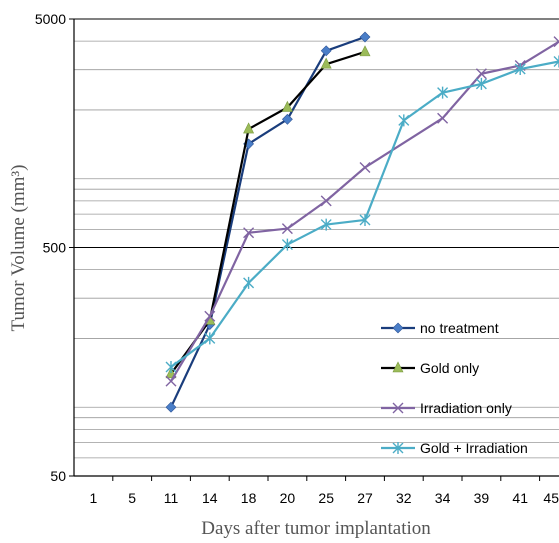 Image resolution: width=559 pixels, height=543 pixels. Describe the element at coordinates (404, 498) in the screenshot. I see `x-tick-label: 32` at that location.